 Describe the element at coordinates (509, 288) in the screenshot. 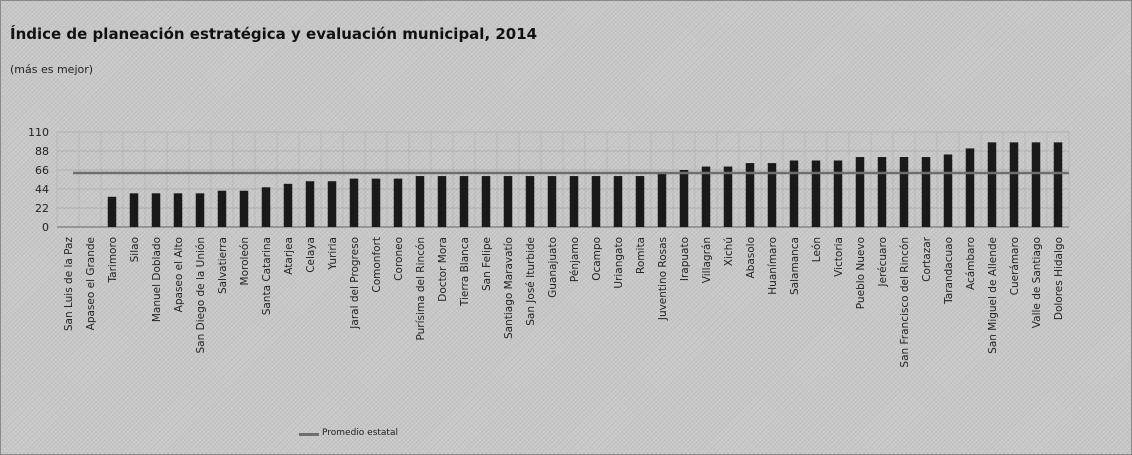

I see `x-category-label: Santiago Maravatío` at that location.